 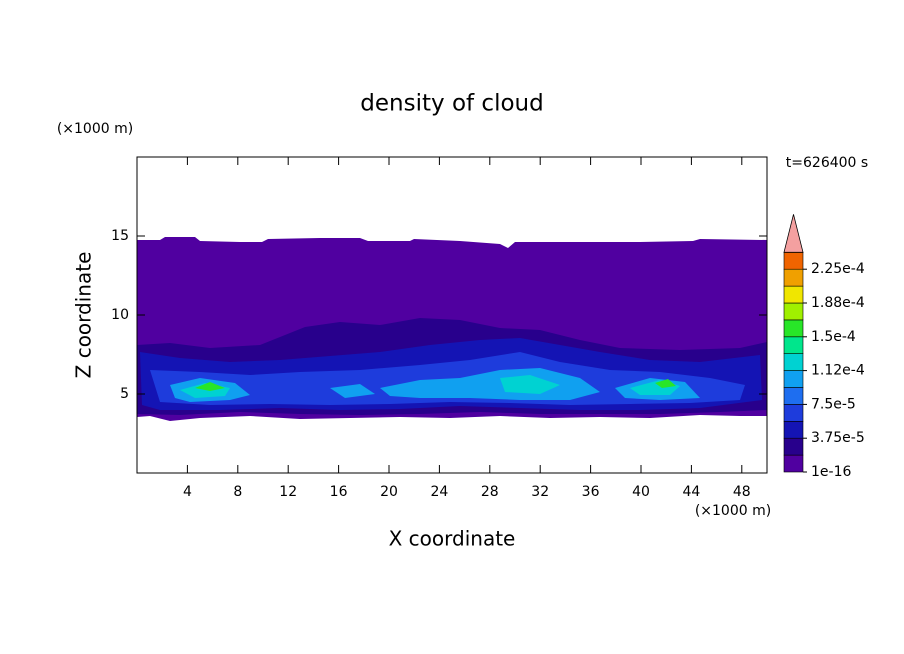 I want to click on y-tick-label: 15, so click(x=120, y=236).